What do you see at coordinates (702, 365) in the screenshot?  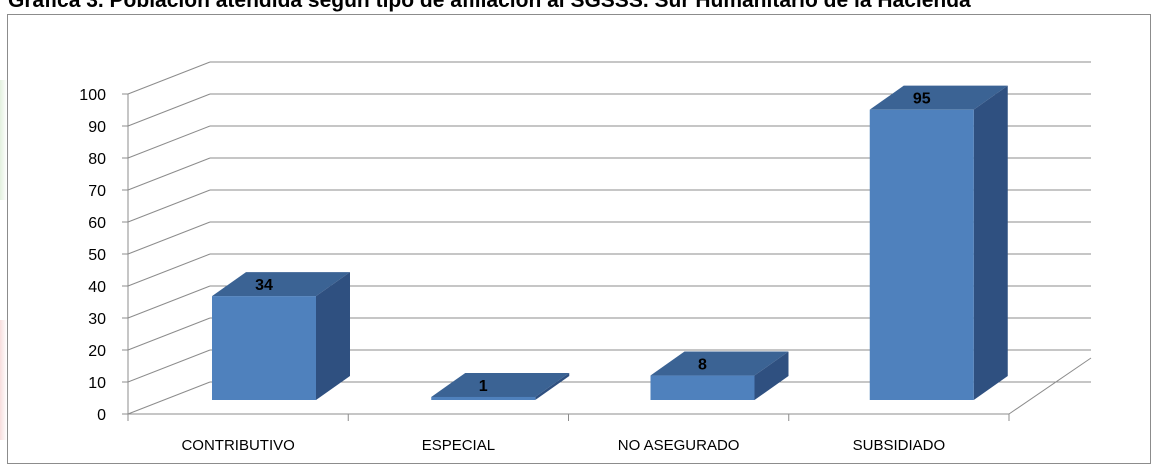 I see `data-label: 8` at bounding box center [702, 365].